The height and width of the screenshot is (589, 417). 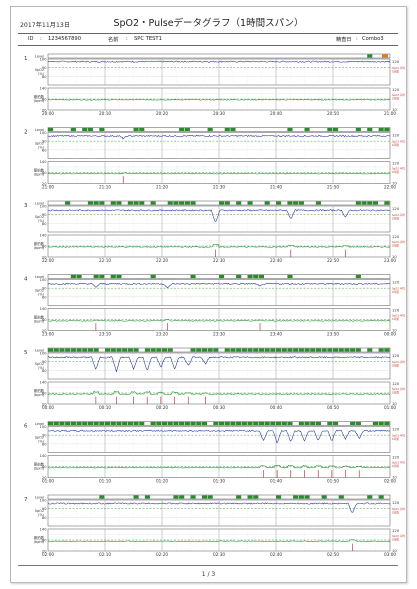 What do you see at coordinates (219, 285) in the screenshot?
I see `panel-4-spo2-series` at bounding box center [219, 285].